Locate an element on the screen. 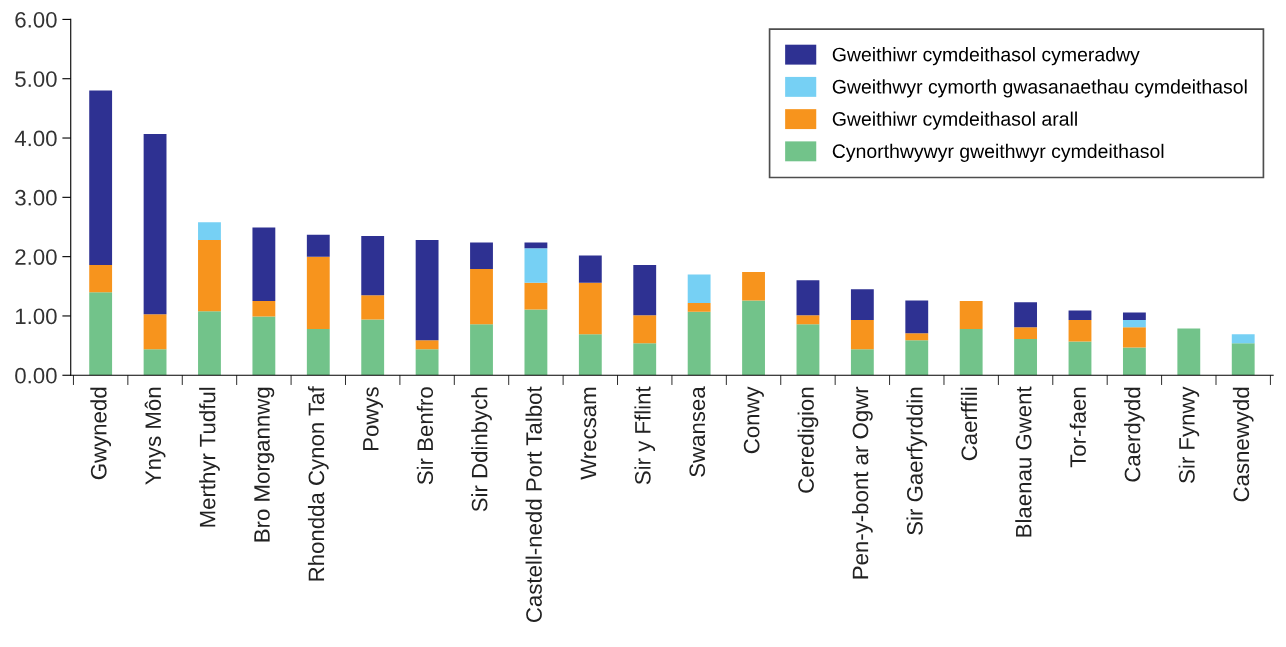  x-tick-label: Caerdydd is located at coordinates (1134, 434).